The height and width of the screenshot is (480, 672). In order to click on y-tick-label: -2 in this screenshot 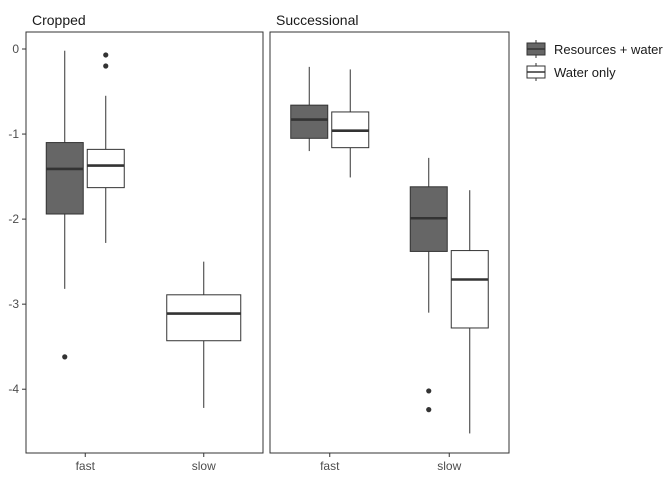, I will do `click(13, 219)`.